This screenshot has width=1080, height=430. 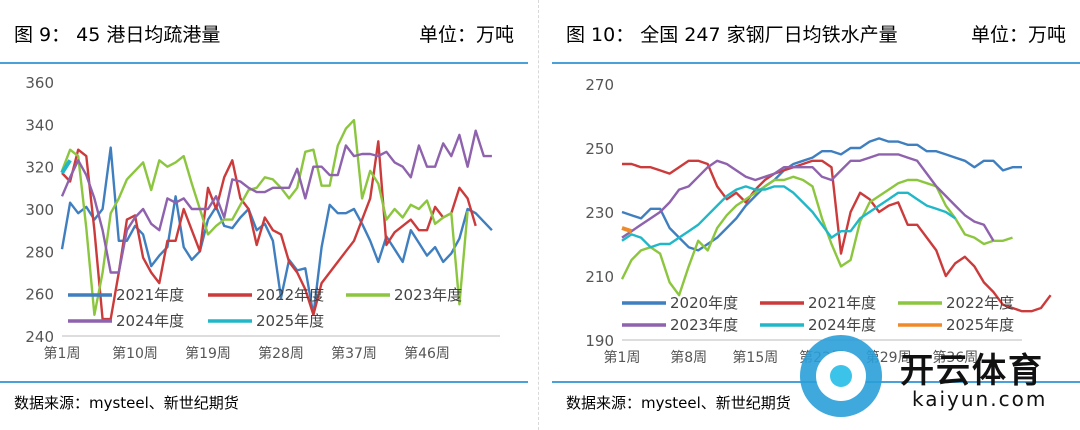 I want to click on watermark-text-cn: 开云体育, so click(x=972, y=371).